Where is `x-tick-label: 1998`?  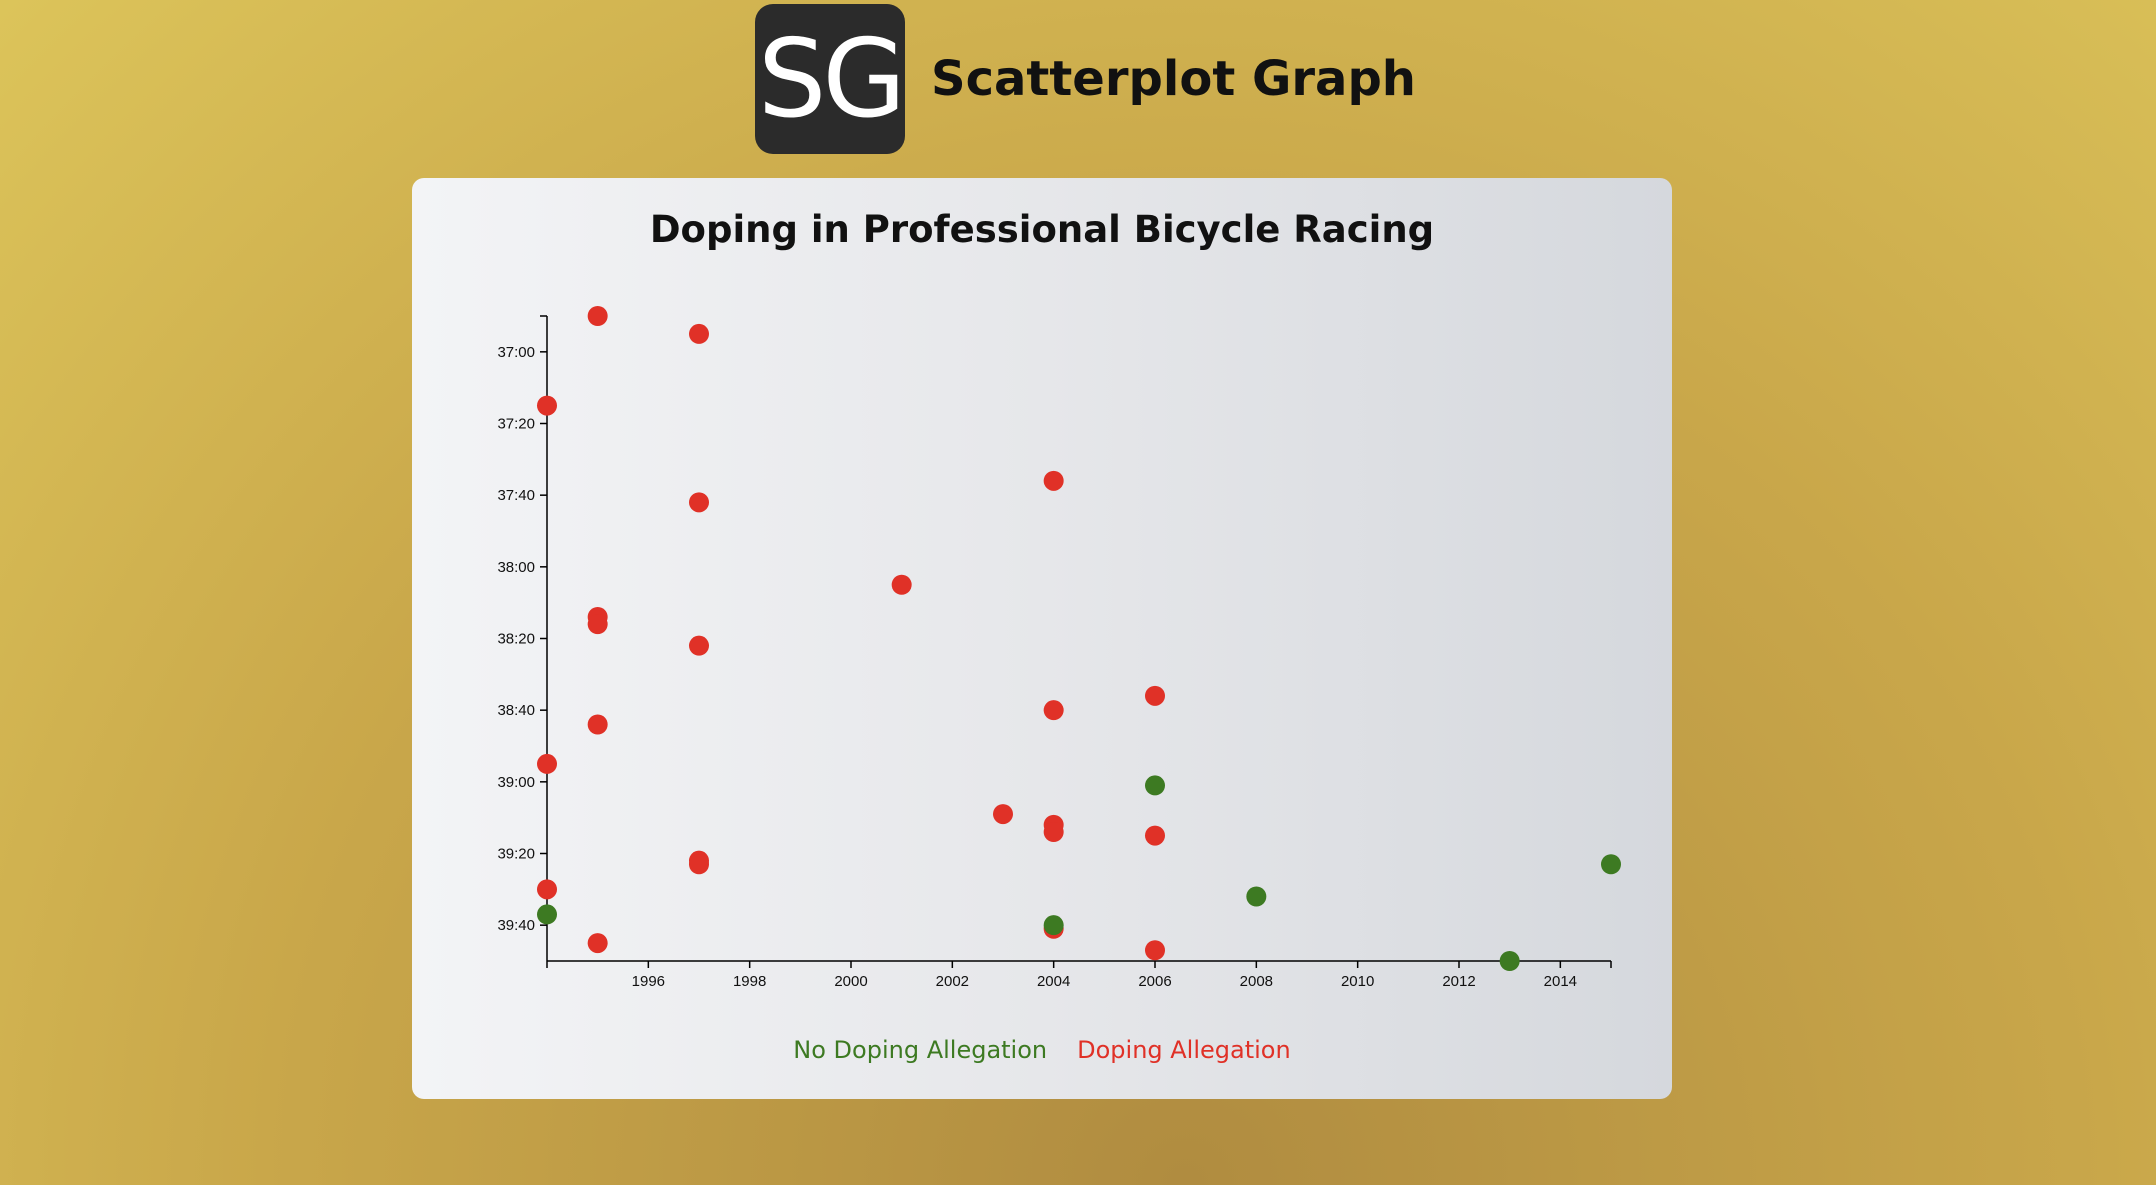 x-tick-label: 1998 is located at coordinates (749, 981).